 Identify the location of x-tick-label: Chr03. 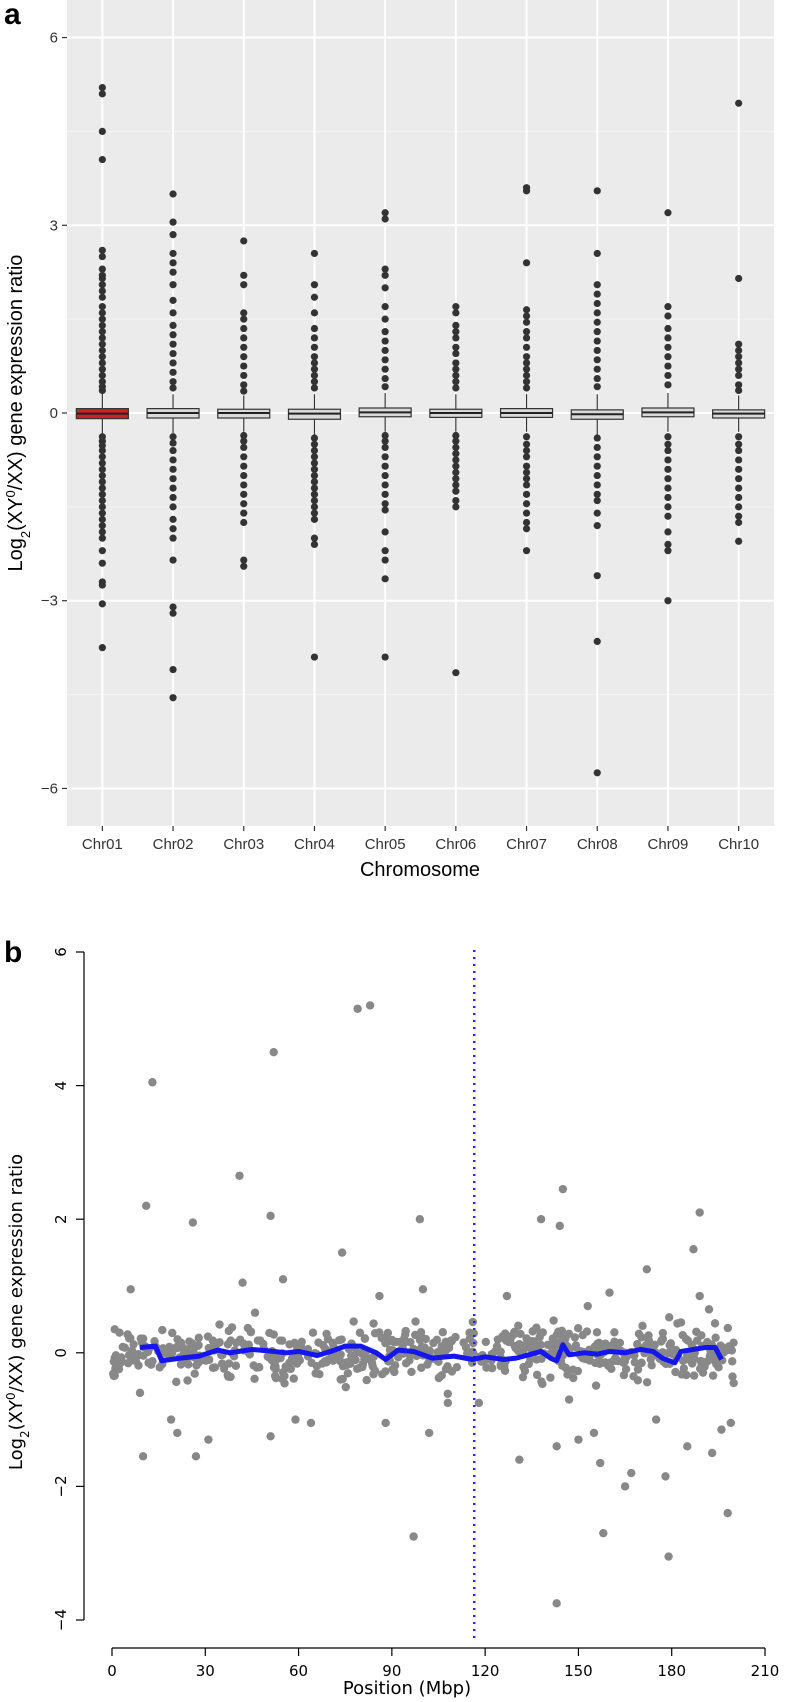
(243, 844).